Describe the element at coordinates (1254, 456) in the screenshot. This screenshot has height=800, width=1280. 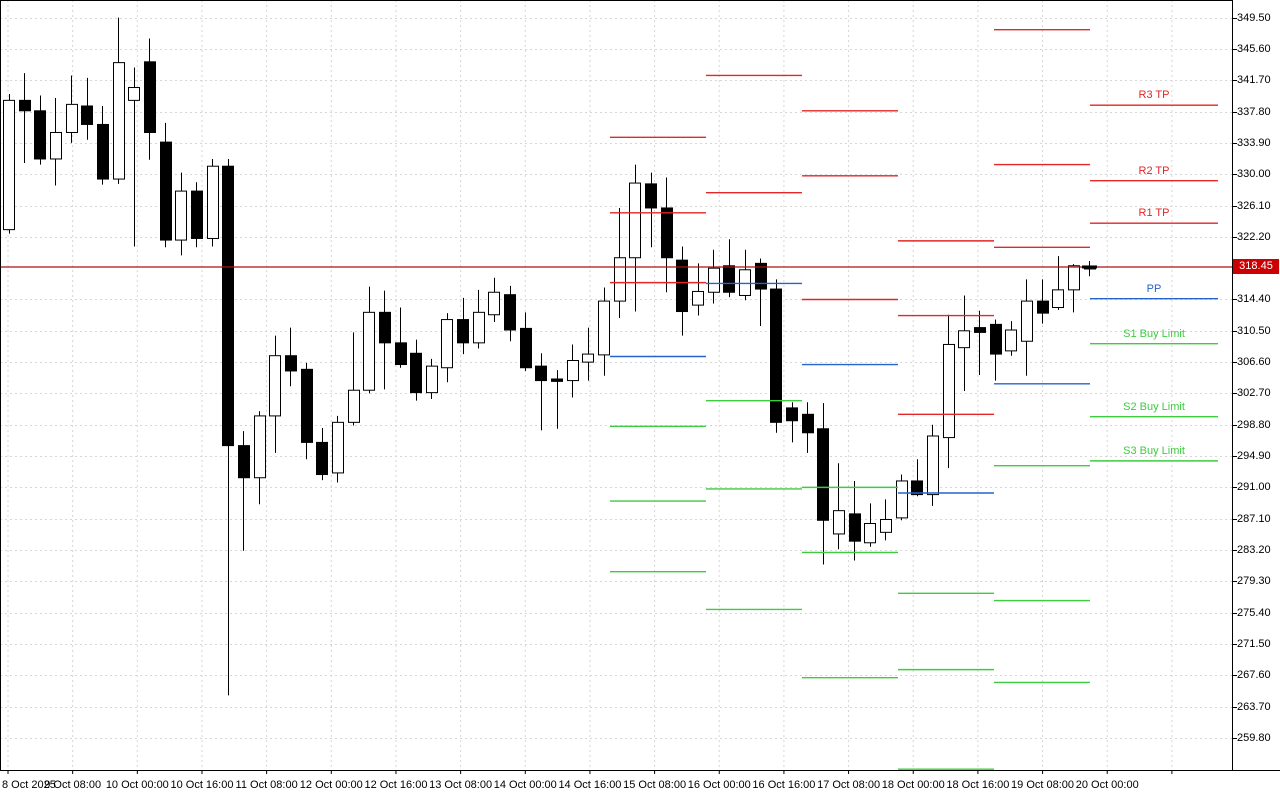
I see `y-axis-label: 294.90` at that location.